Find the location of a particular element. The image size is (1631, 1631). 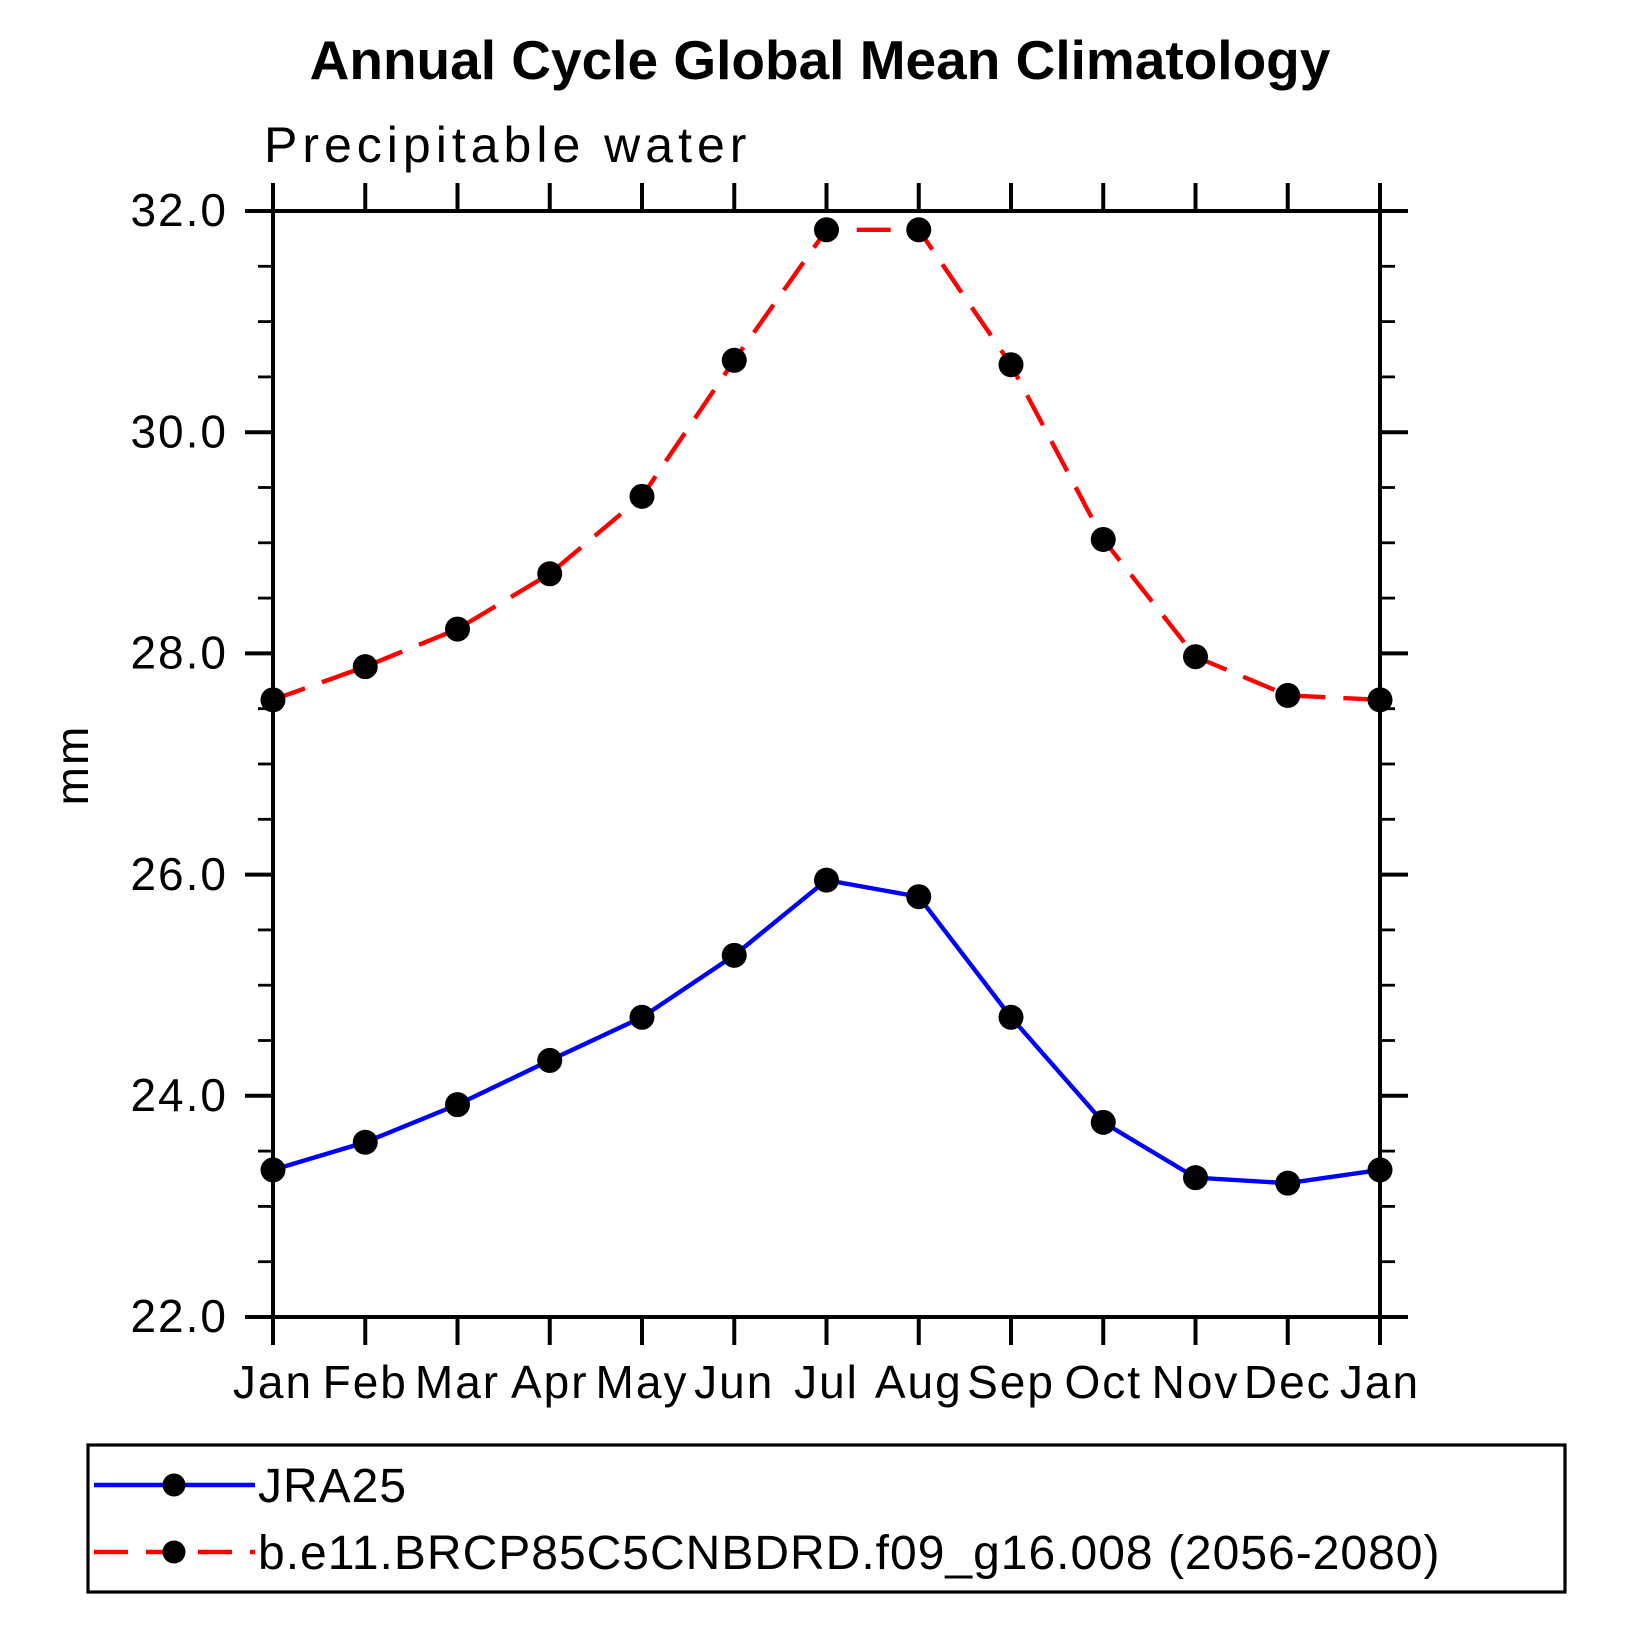

legend-label-0: JRA25 is located at coordinates (332, 1486).